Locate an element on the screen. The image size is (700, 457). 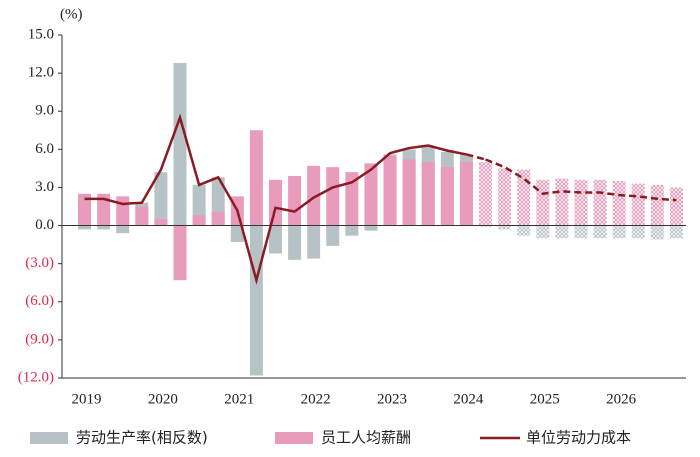
y-tick-label: 9.0 is located at coordinates (44, 111).